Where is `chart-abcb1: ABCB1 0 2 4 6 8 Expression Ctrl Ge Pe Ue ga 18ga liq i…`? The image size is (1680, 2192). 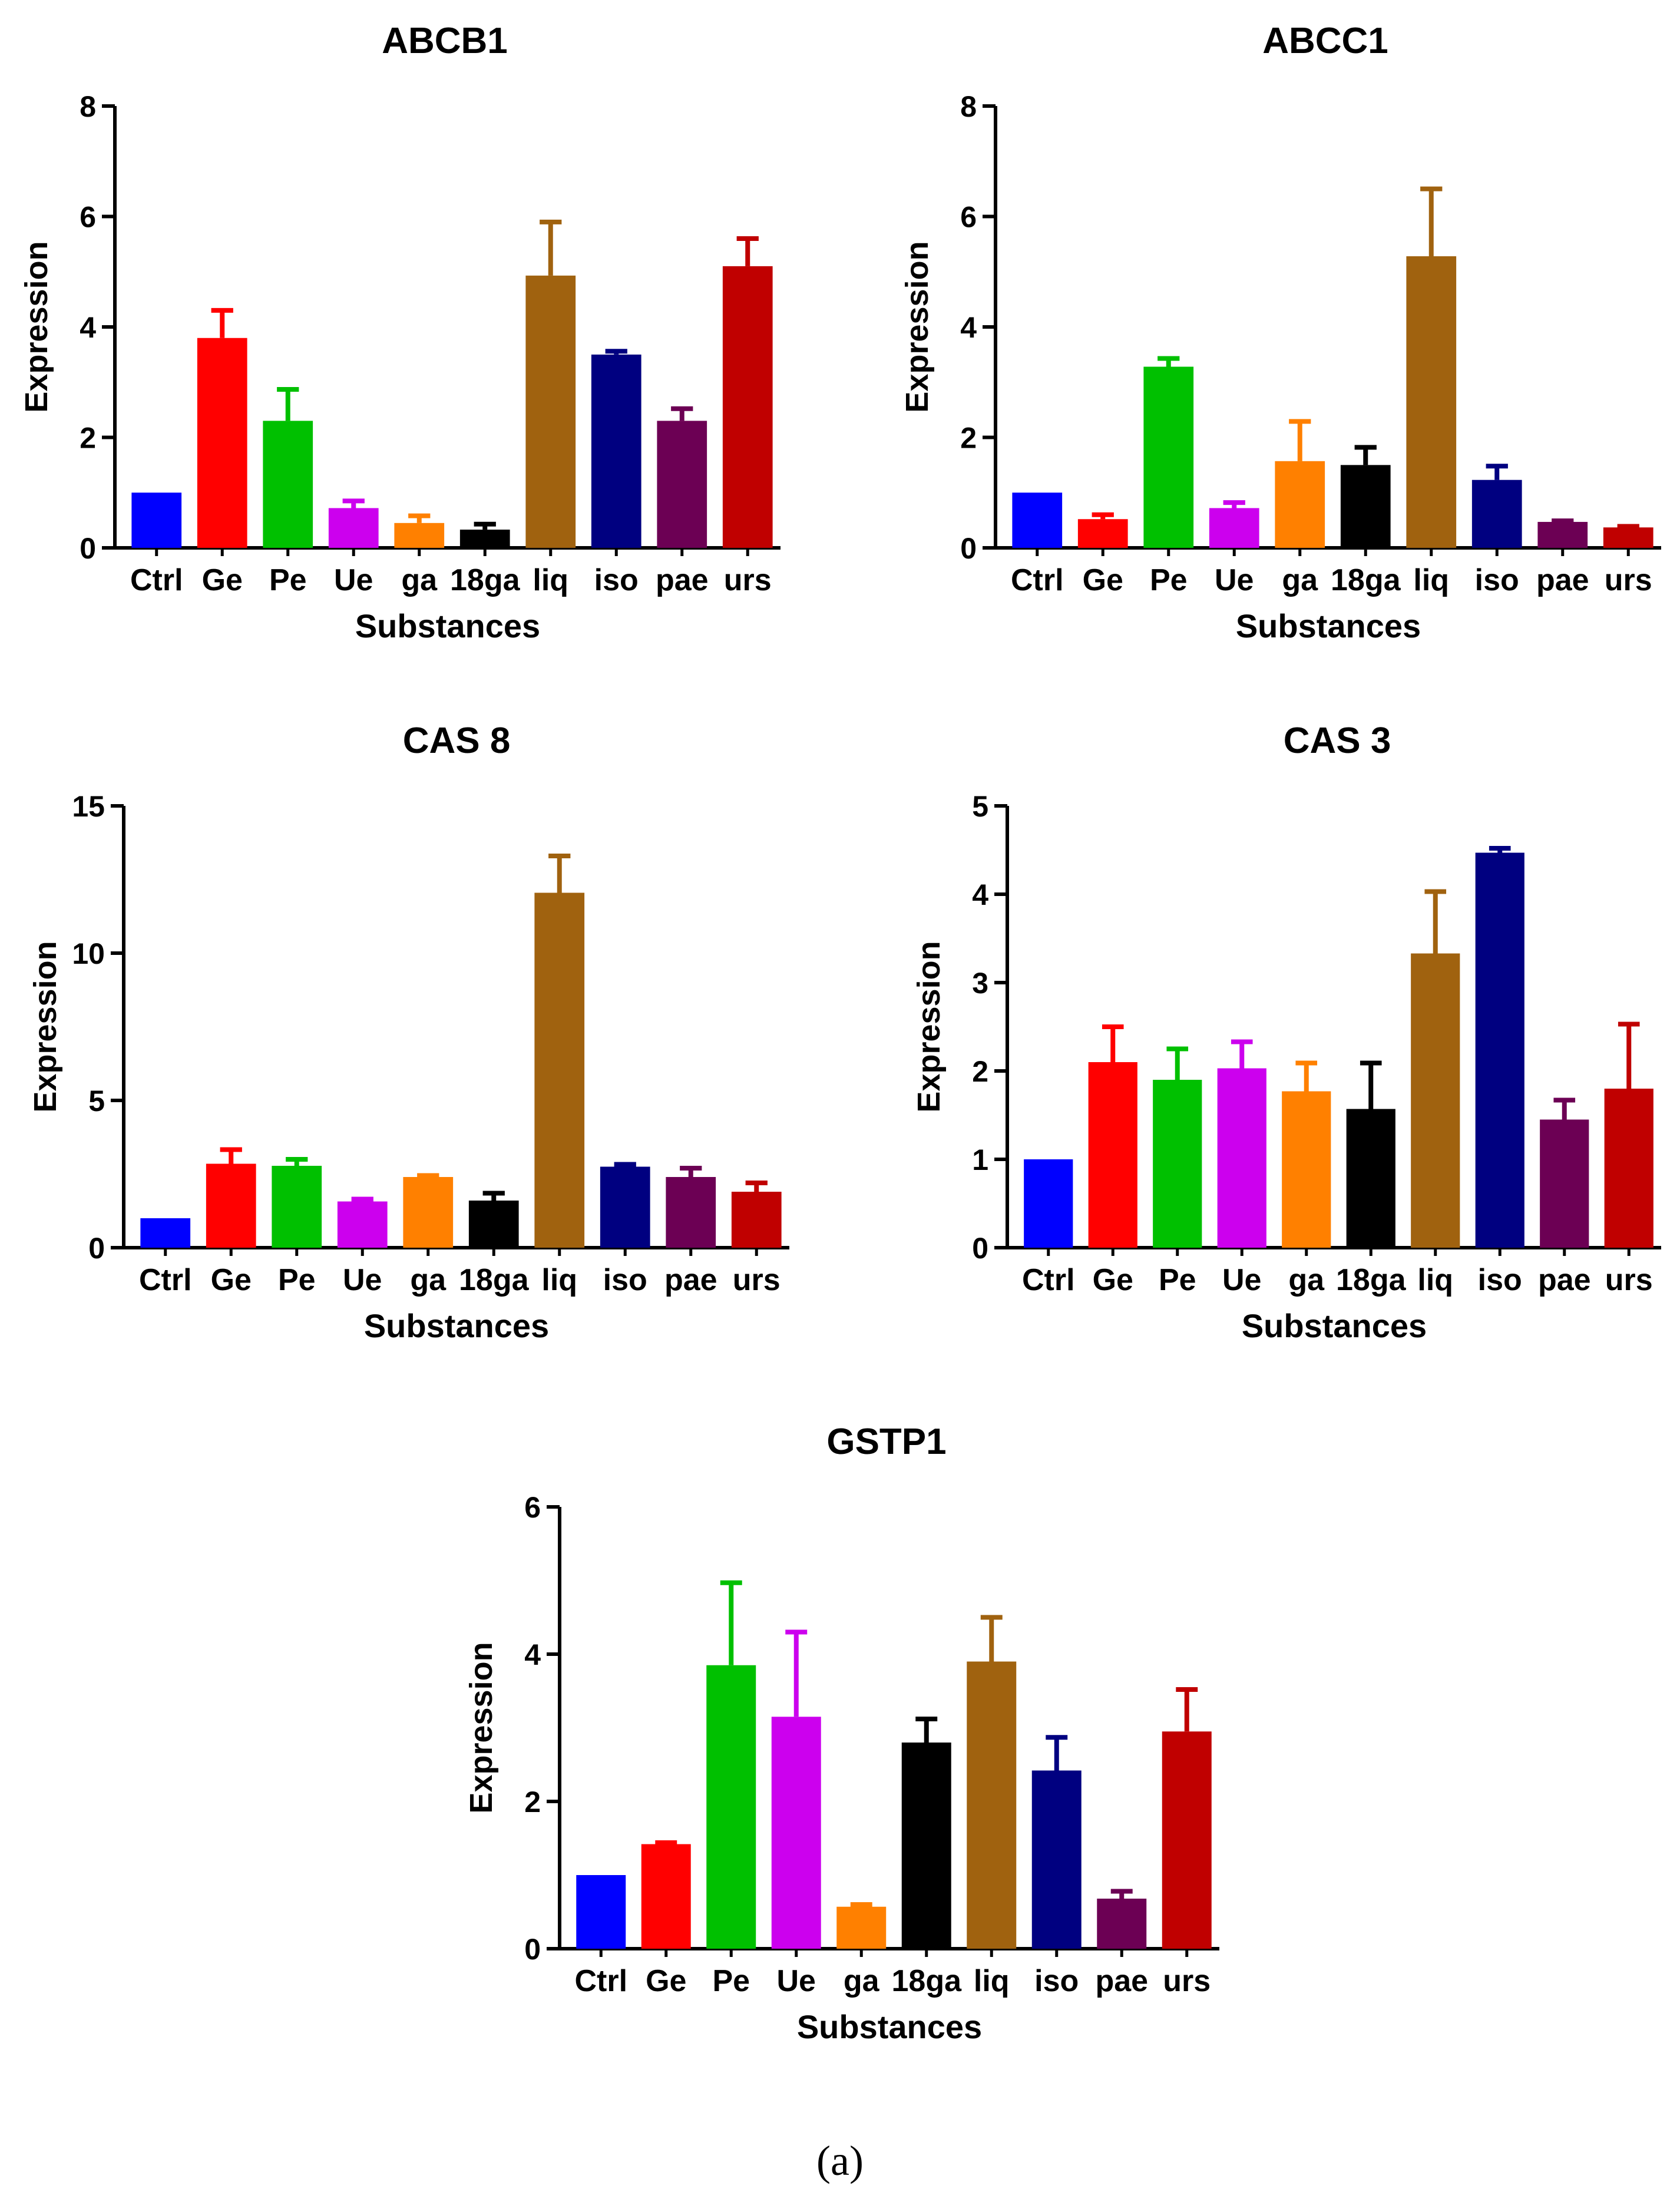
chart-abcb1: ABCB1 0 2 4 6 8 Expression Ctrl Ge Pe Ue ga 18ga liq i… is located at coordinates (400, 332).